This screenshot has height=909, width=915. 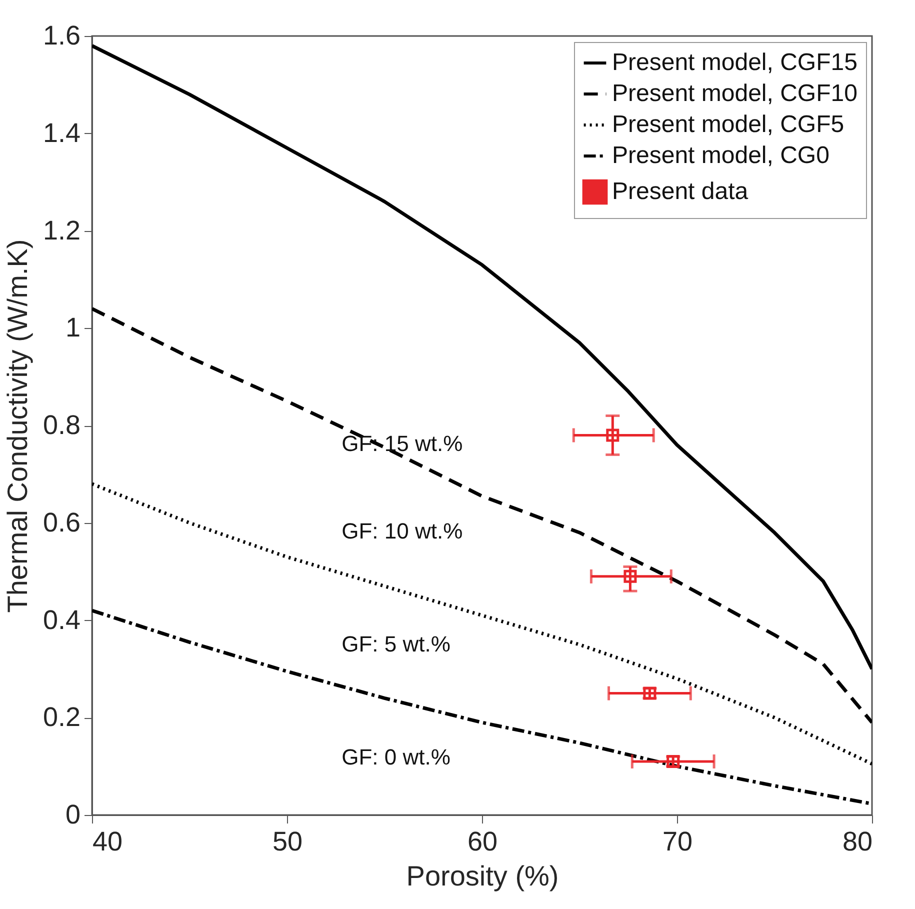 I want to click on annotation: GF: 0 wt.%, so click(x=396, y=757).